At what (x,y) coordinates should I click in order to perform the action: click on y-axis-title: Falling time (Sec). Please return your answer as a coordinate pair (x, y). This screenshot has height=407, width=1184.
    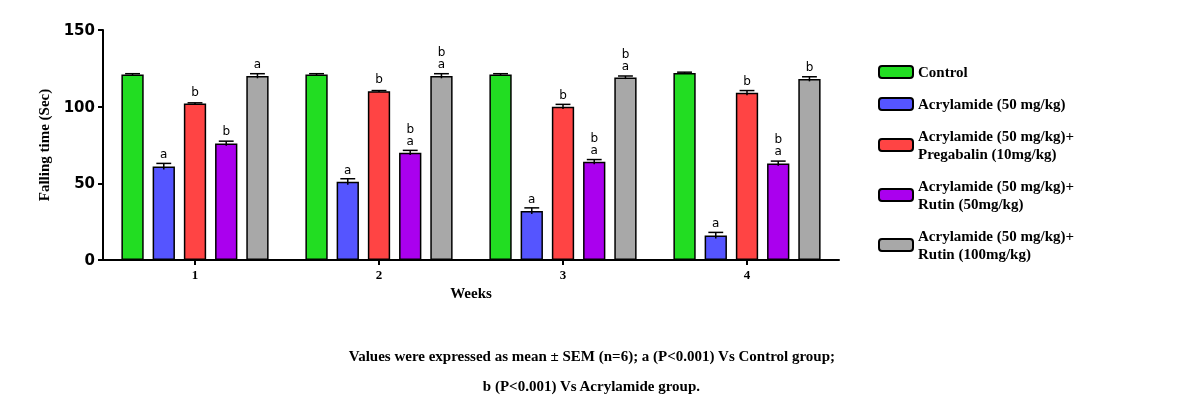
    Looking at the image, I should click on (44, 145).